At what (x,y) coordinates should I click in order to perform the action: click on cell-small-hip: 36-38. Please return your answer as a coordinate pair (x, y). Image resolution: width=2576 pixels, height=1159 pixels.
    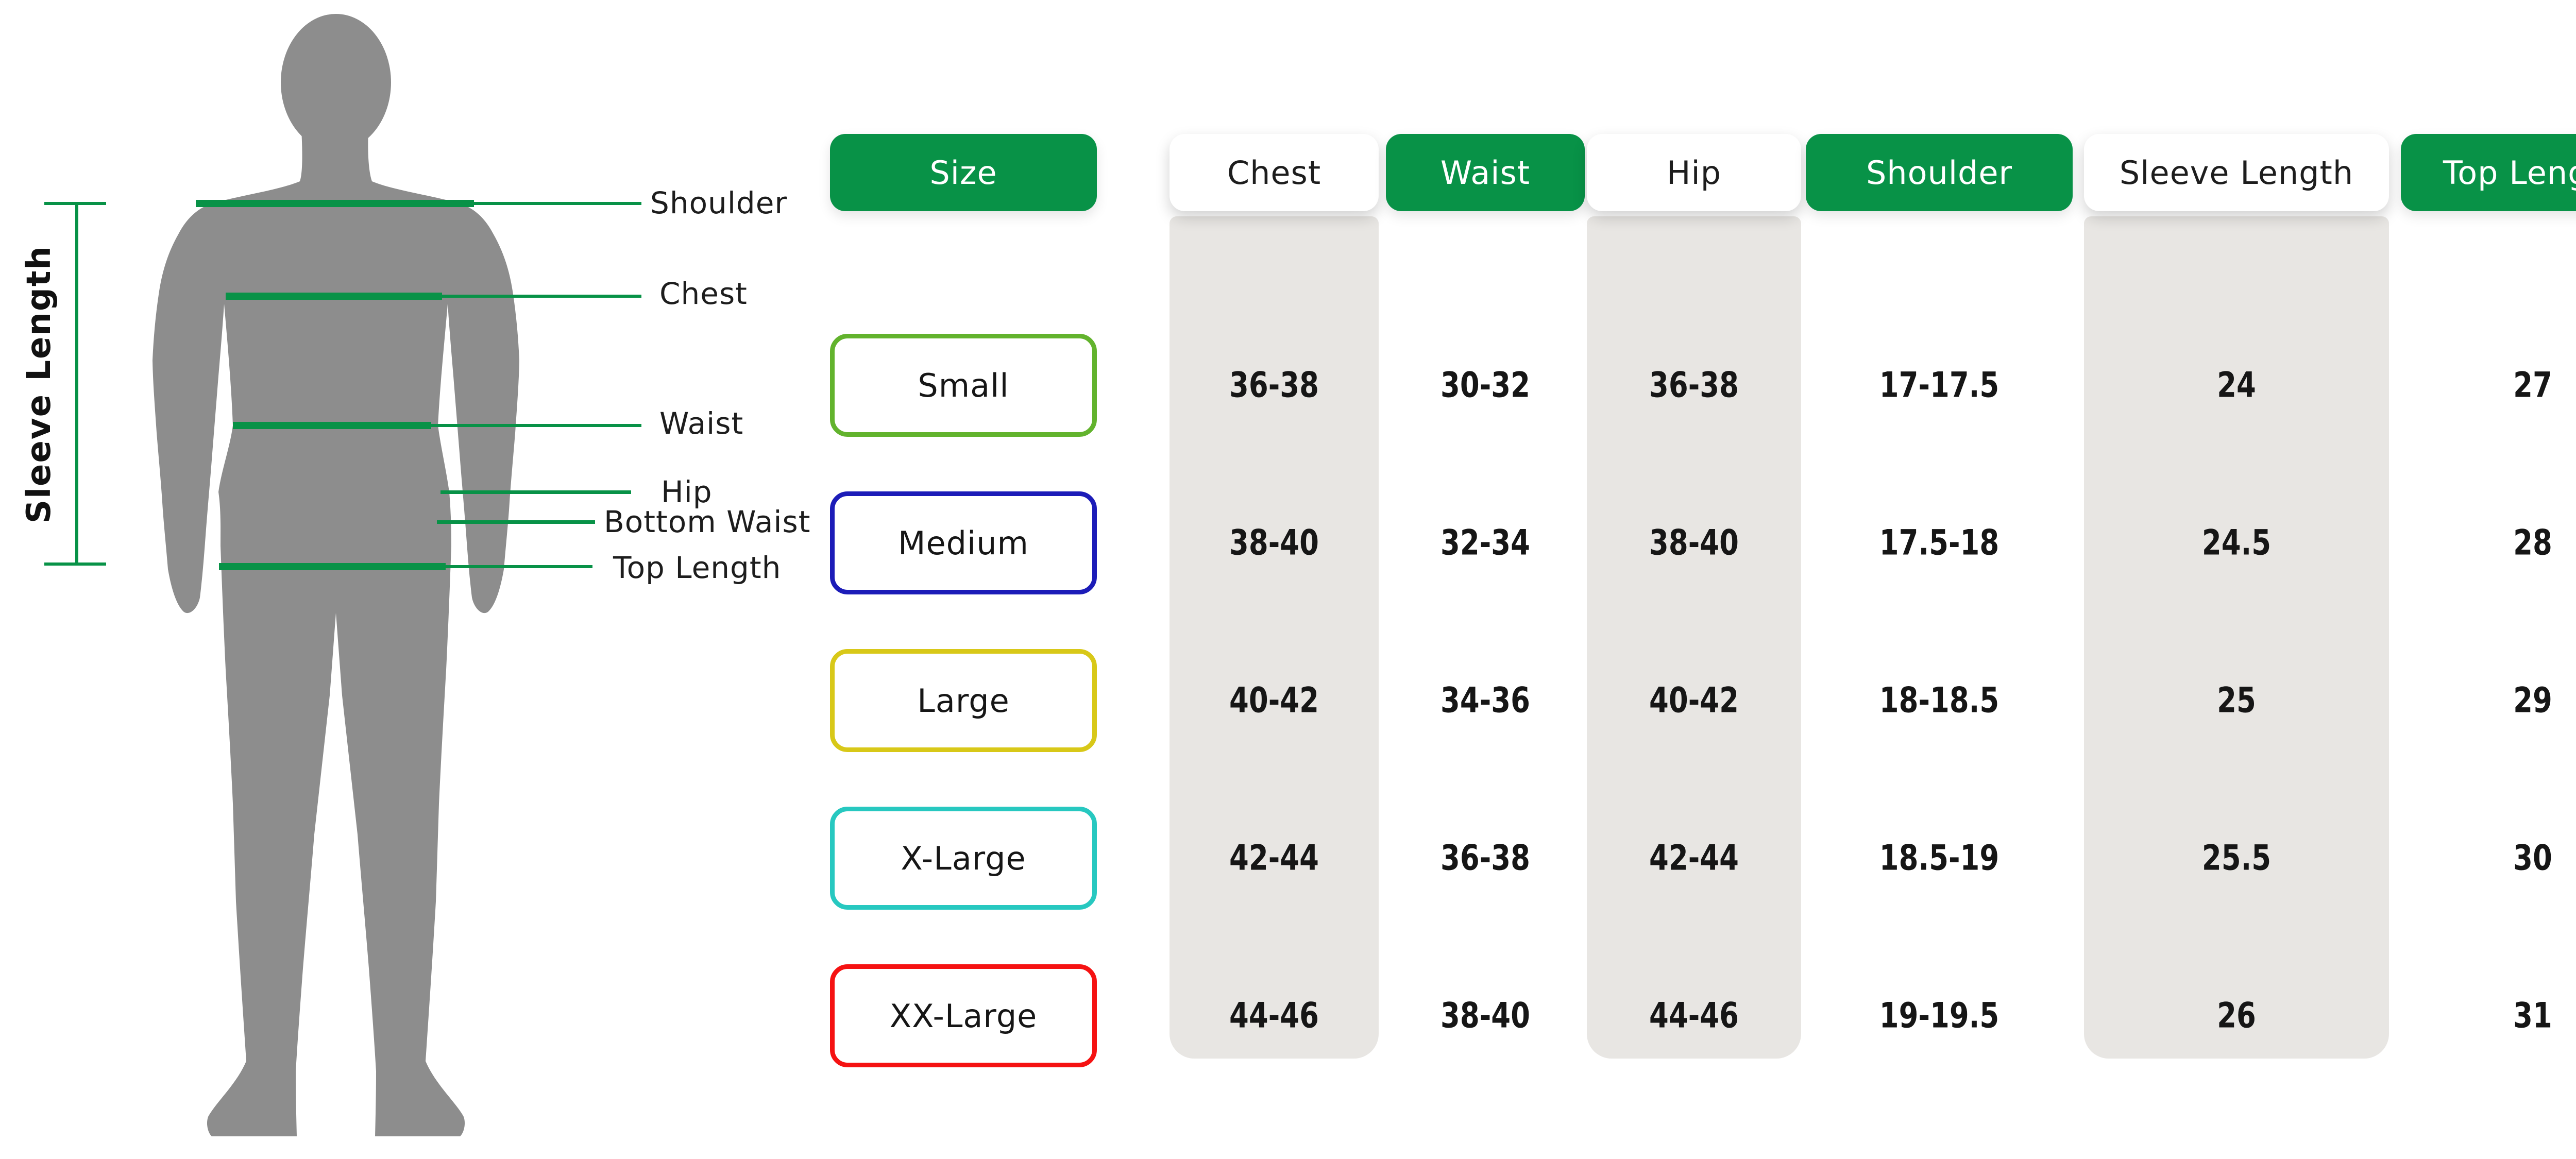
    Looking at the image, I should click on (1694, 385).